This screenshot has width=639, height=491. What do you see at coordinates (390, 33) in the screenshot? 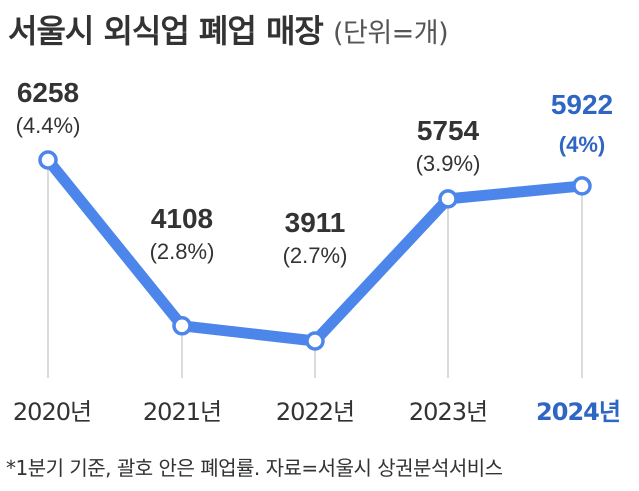
I see `chart-title-unit: (단위=개)` at bounding box center [390, 33].